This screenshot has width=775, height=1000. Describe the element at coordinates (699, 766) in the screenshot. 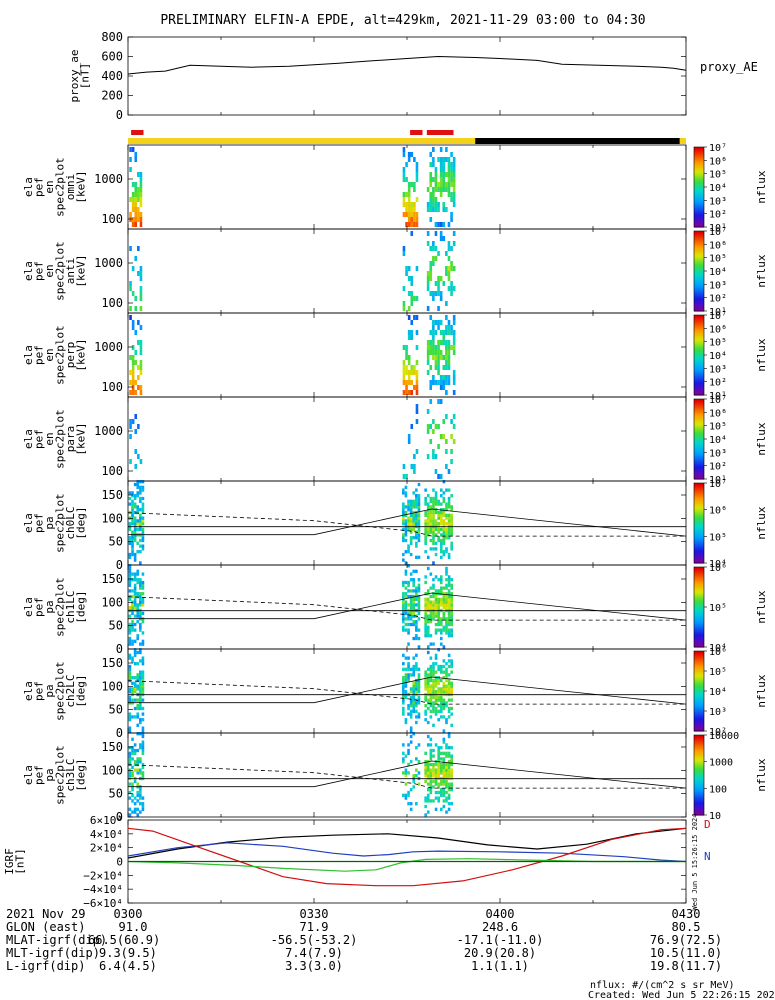

I see `pa-colorbar-ch3LC-swatch` at that location.